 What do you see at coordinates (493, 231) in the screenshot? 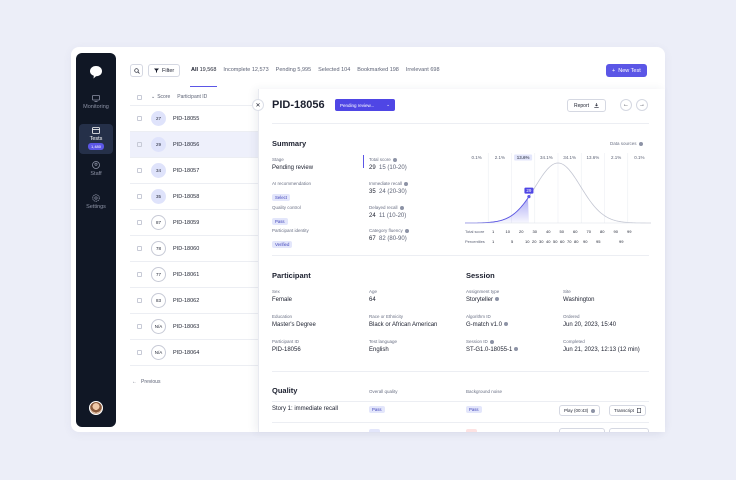
I see `score-tick: 1` at bounding box center [493, 231].